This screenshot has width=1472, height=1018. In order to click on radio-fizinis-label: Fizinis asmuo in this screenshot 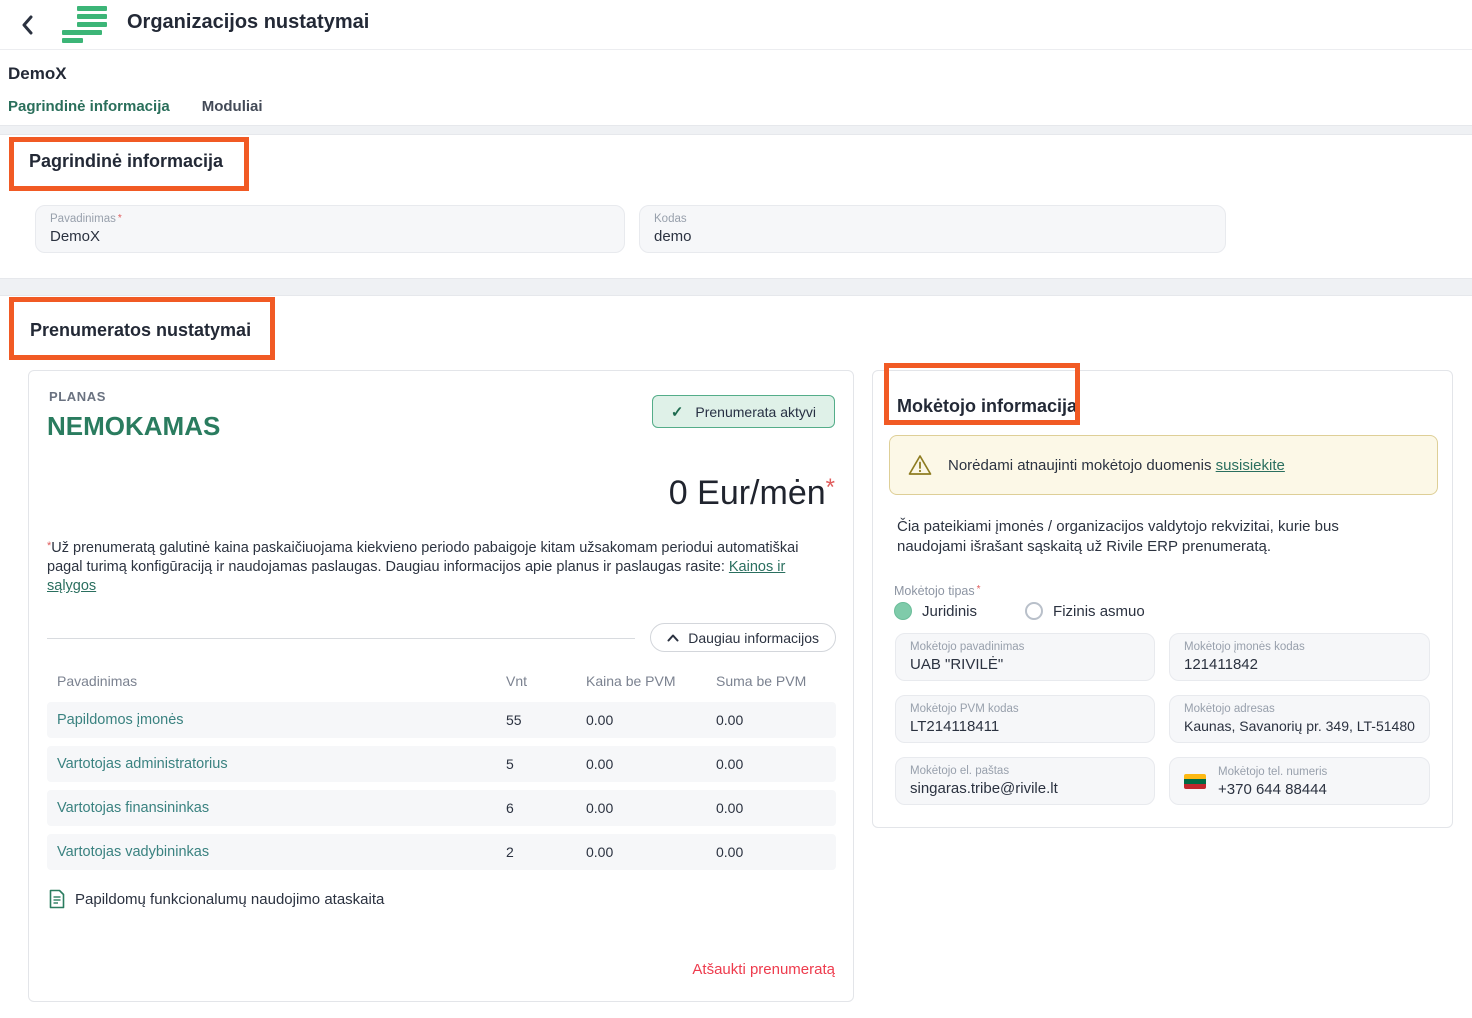, I will do `click(1099, 611)`.